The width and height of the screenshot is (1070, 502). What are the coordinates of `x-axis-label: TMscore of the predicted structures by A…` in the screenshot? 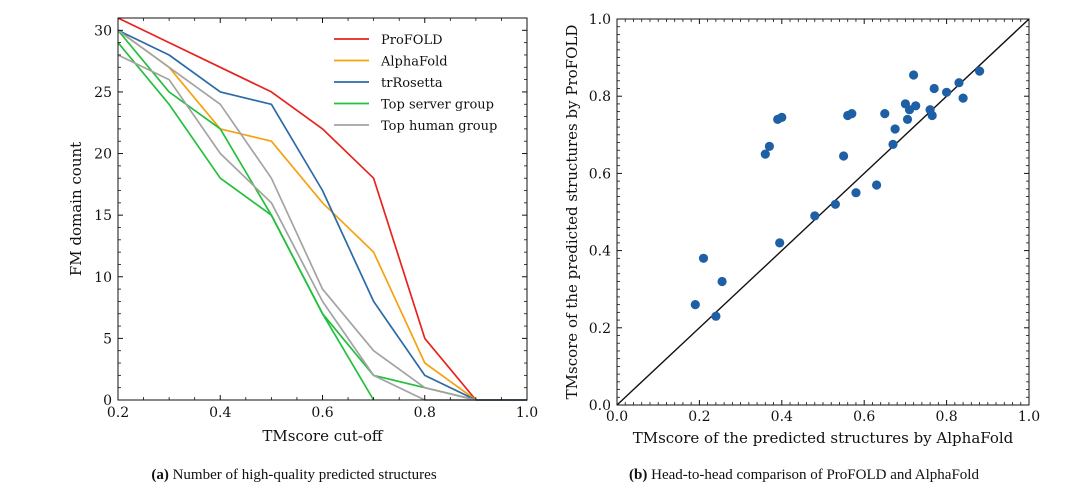 It's located at (823, 438).